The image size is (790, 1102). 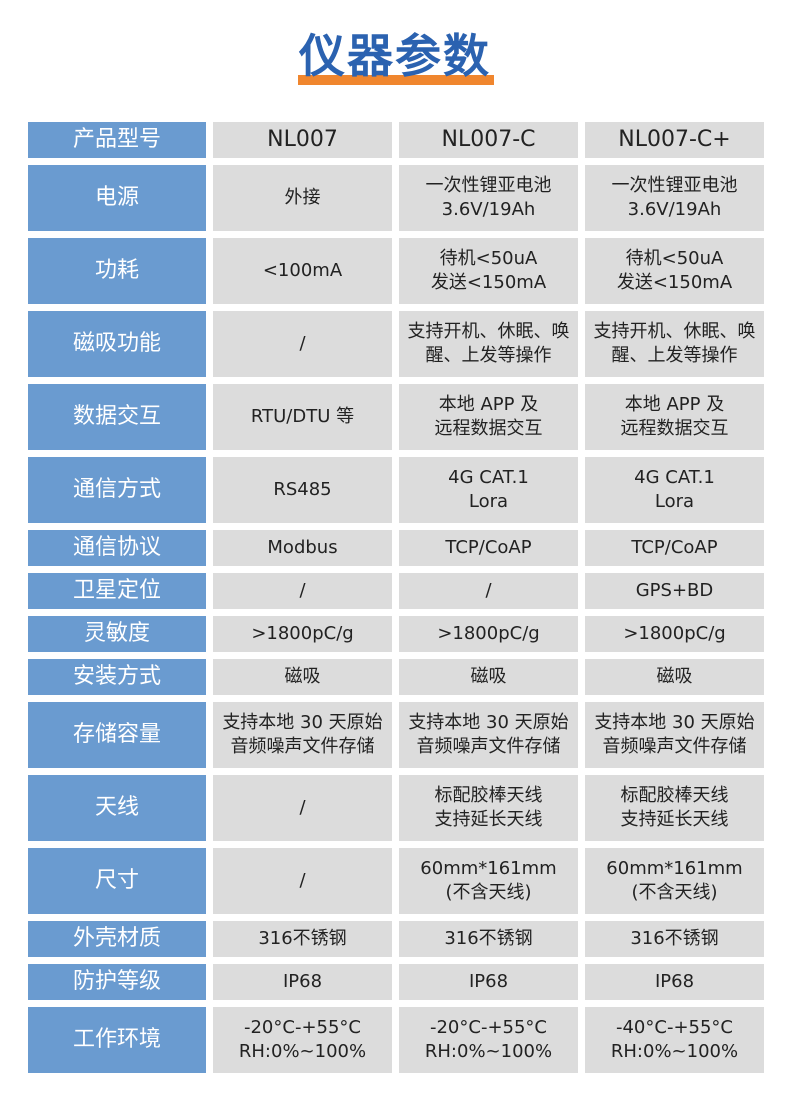 What do you see at coordinates (396, 80) in the screenshot?
I see `title-underline` at bounding box center [396, 80].